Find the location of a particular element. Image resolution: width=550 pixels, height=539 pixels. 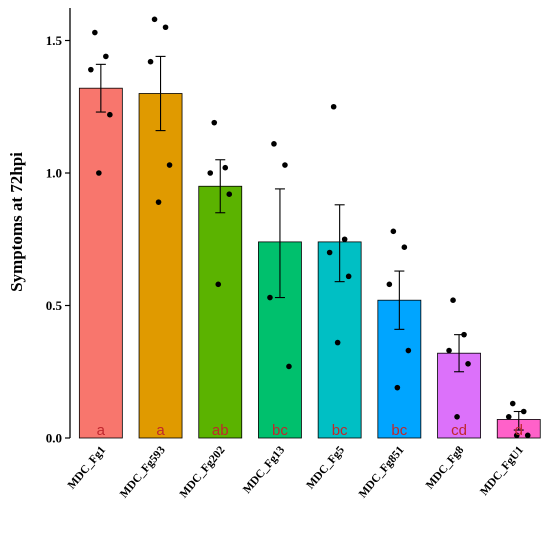

significance-letter: d is located at coordinates (519, 430).